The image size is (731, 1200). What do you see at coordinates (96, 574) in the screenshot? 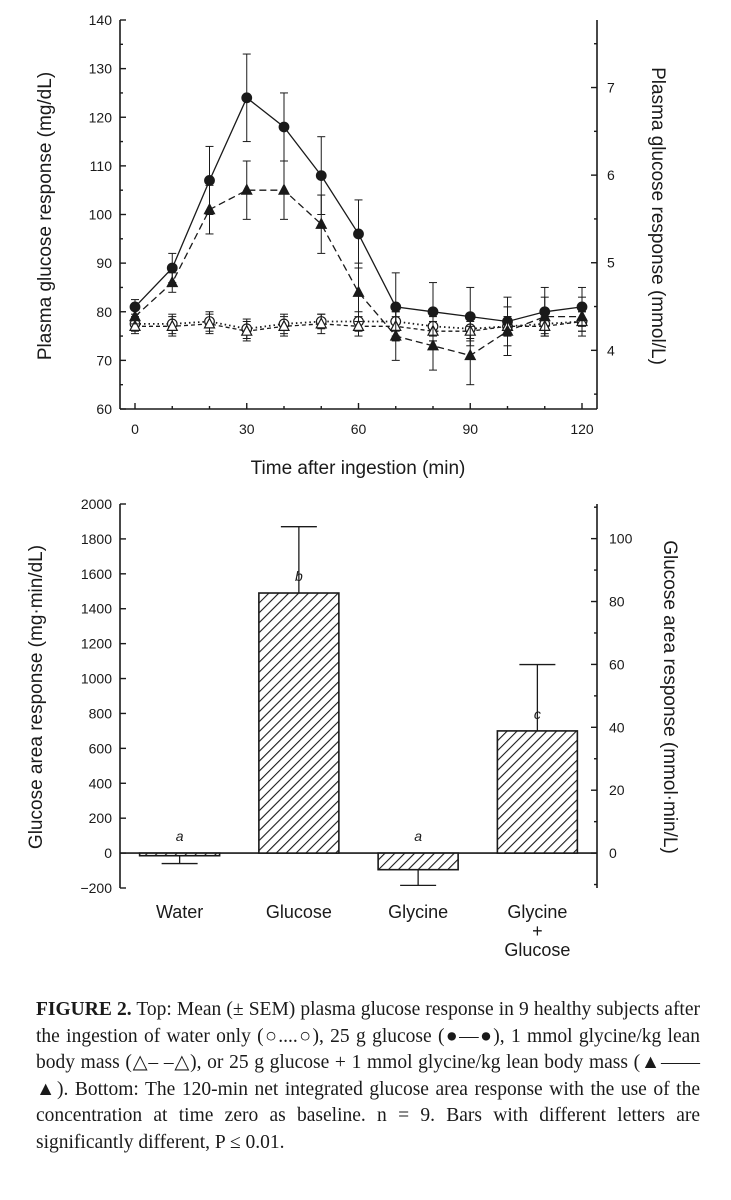
I see `y-tick-label: 1600` at bounding box center [96, 574].